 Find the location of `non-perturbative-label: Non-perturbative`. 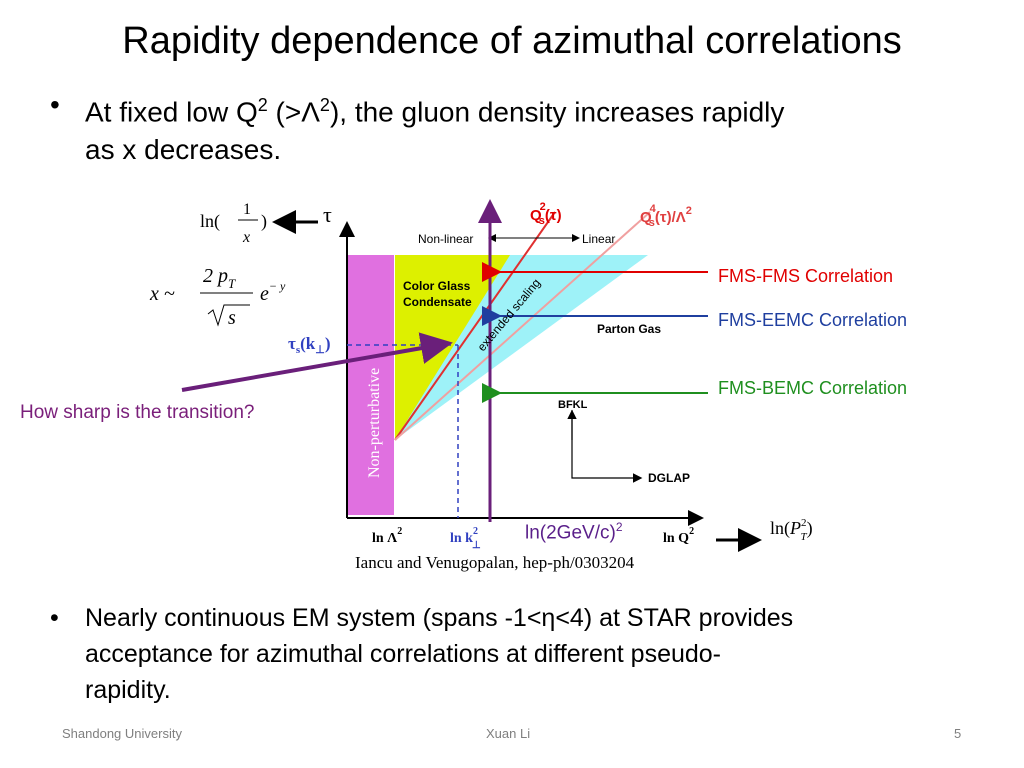

non-perturbative-label: Non-perturbative is located at coordinates (374, 423).